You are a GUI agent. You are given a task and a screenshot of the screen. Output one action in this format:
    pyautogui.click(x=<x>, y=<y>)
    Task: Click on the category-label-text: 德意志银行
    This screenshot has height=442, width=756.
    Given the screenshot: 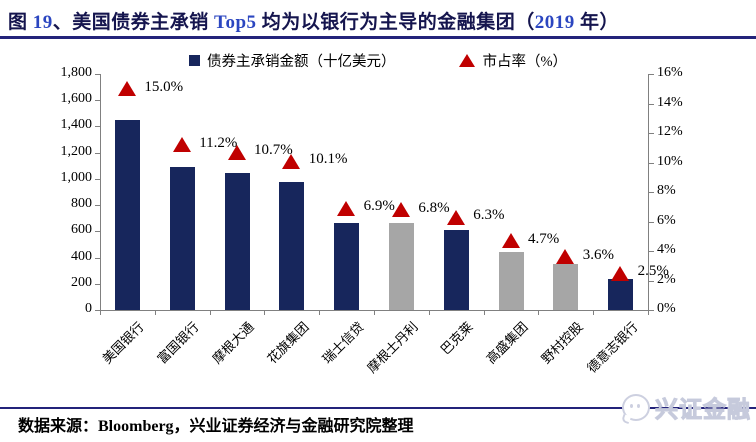 What is the action you would take?
    pyautogui.click(x=612, y=347)
    